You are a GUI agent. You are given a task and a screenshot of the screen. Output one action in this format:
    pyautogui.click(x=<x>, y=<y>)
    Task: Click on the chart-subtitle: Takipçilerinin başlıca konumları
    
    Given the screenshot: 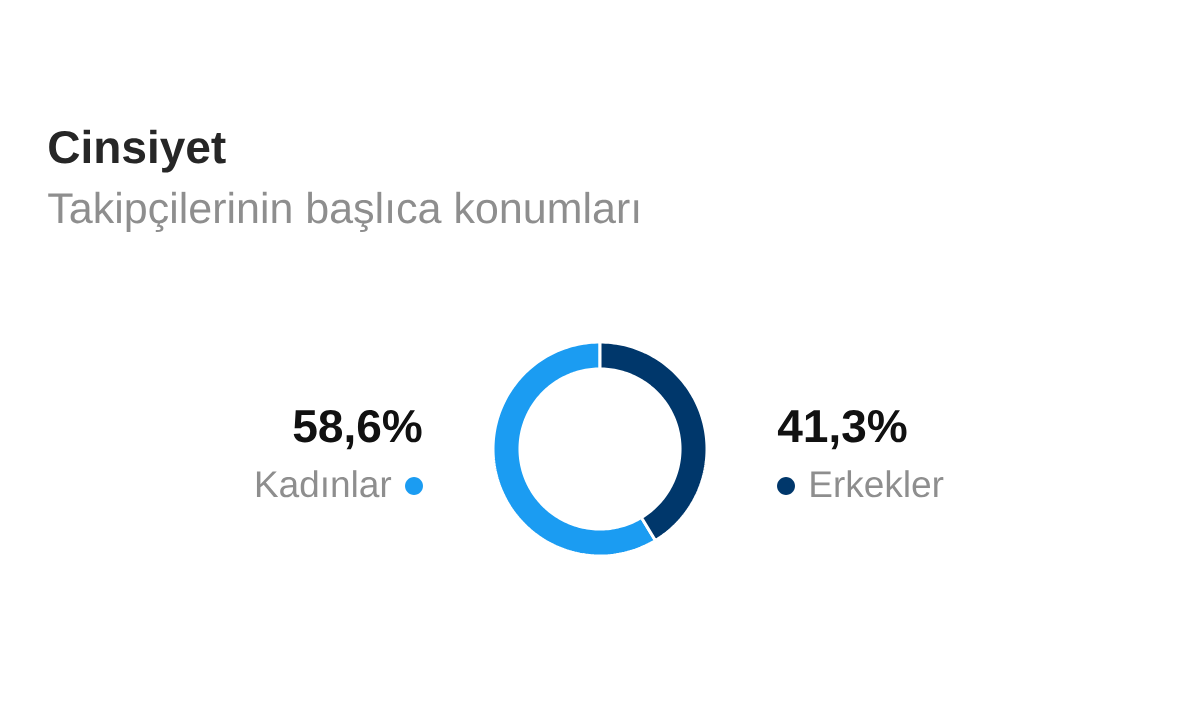 What is the action you would take?
    pyautogui.click(x=343, y=212)
    